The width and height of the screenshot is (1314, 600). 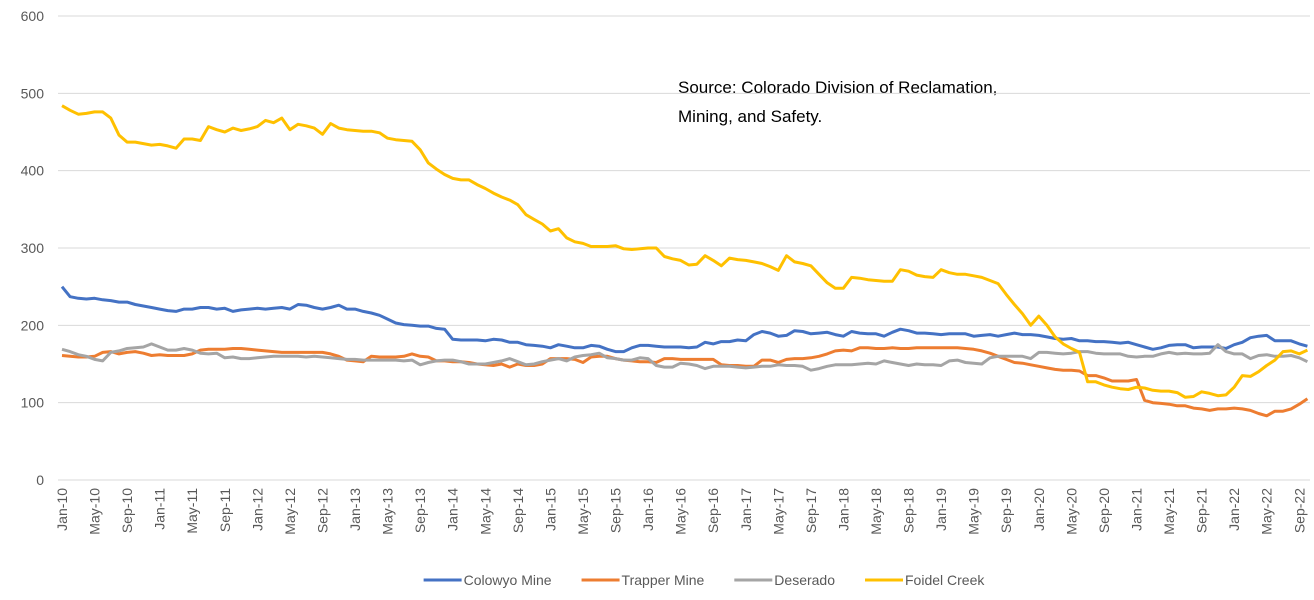 What do you see at coordinates (33, 325) in the screenshot?
I see `y-tick-label: 200` at bounding box center [33, 325].